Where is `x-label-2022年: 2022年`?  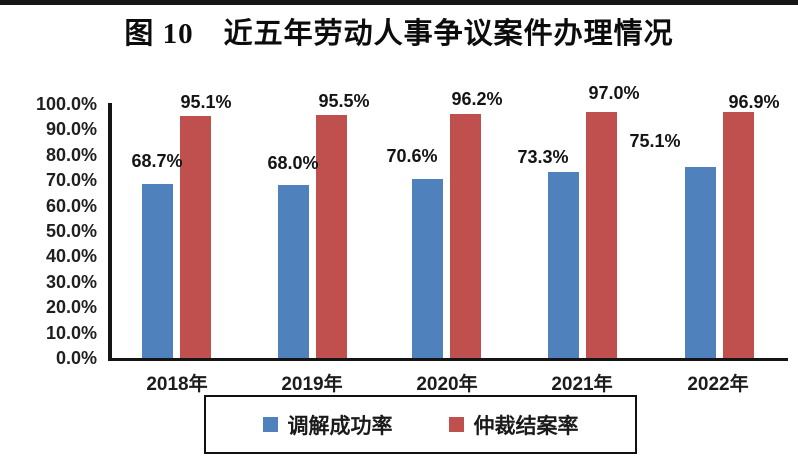
x-label-2022年: 2022年 is located at coordinates (718, 384).